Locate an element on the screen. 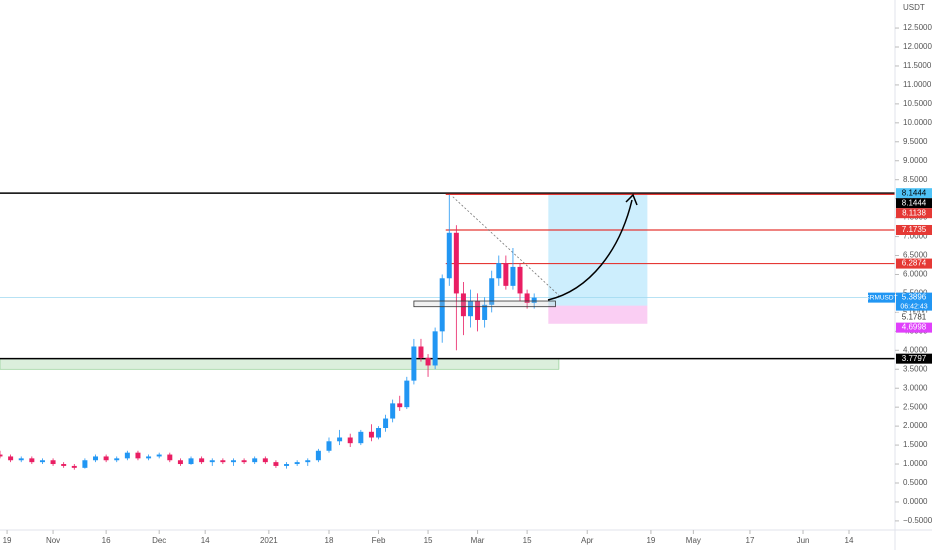 The width and height of the screenshot is (932, 550). y-tick-label: 6.0000 is located at coordinates (915, 274).